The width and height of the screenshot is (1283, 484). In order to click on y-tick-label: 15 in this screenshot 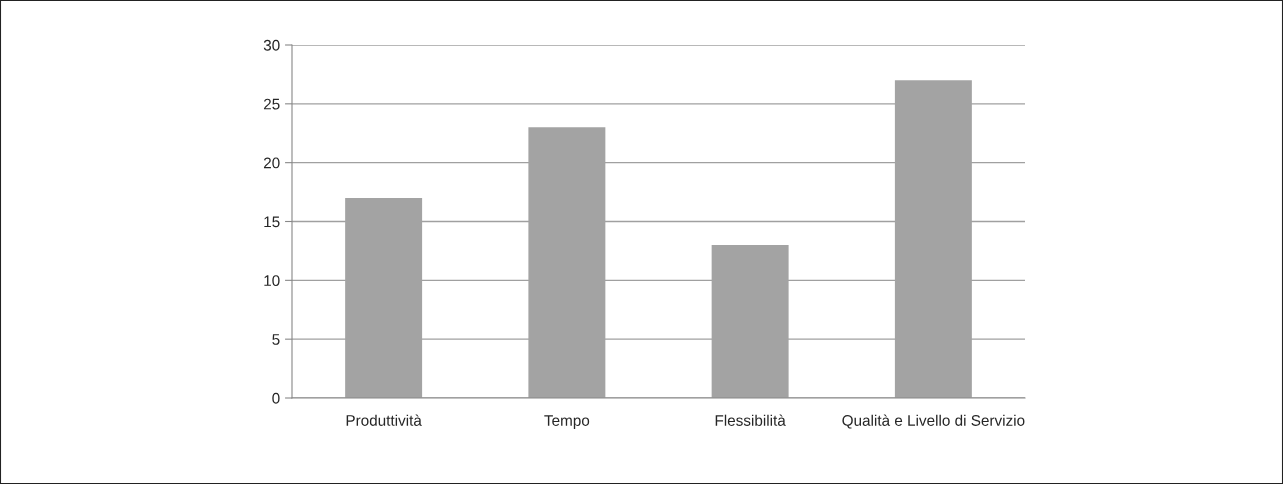, I will do `click(272, 222)`.